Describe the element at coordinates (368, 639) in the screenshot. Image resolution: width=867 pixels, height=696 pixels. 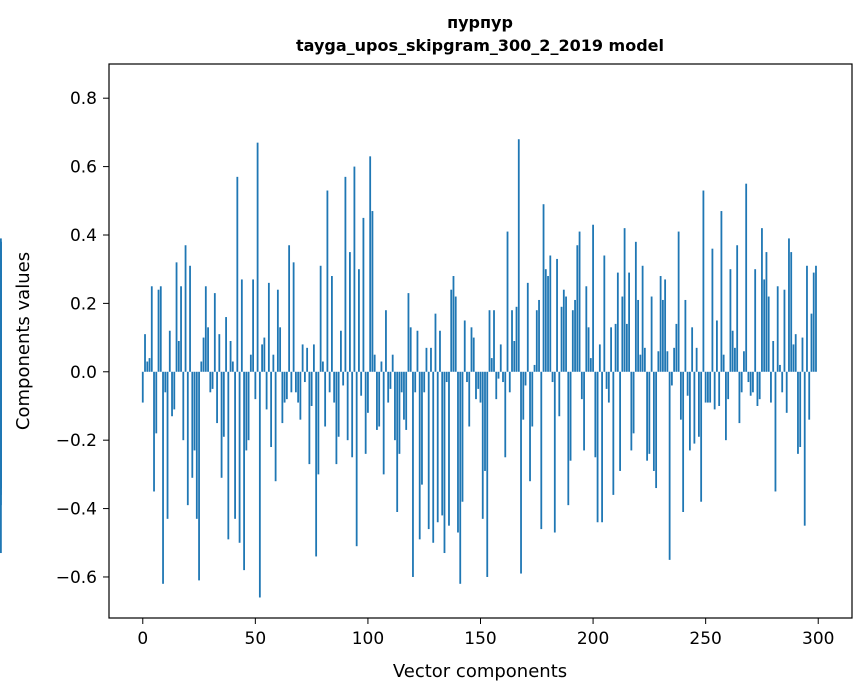
I see `x-tick-label-100: 100` at that location.